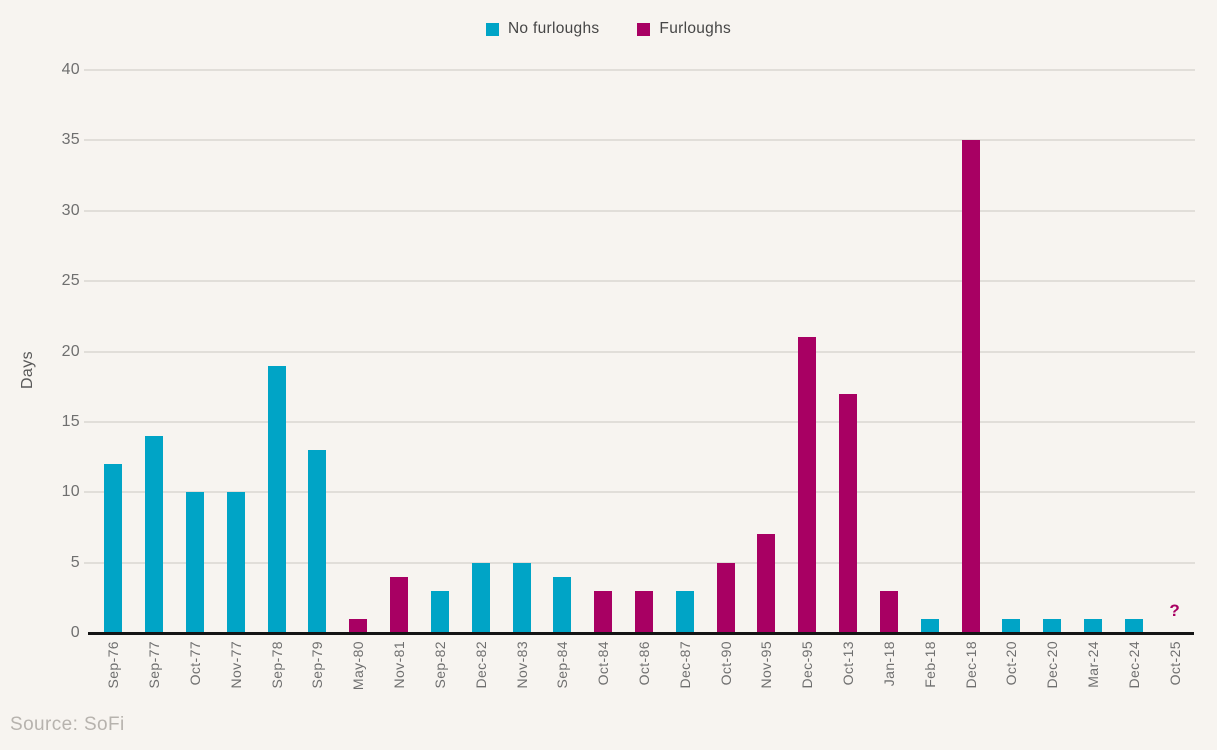 The height and width of the screenshot is (750, 1217). What do you see at coordinates (399, 665) in the screenshot?
I see `x-tick-label-nov-81: Nov-81` at bounding box center [399, 665].